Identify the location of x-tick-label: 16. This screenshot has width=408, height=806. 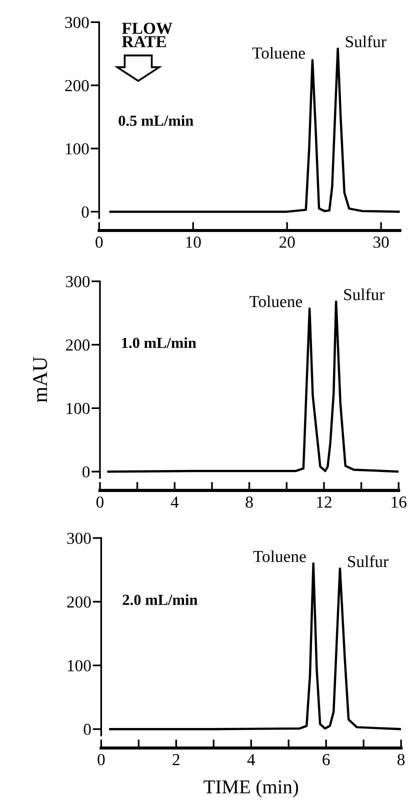
(399, 502).